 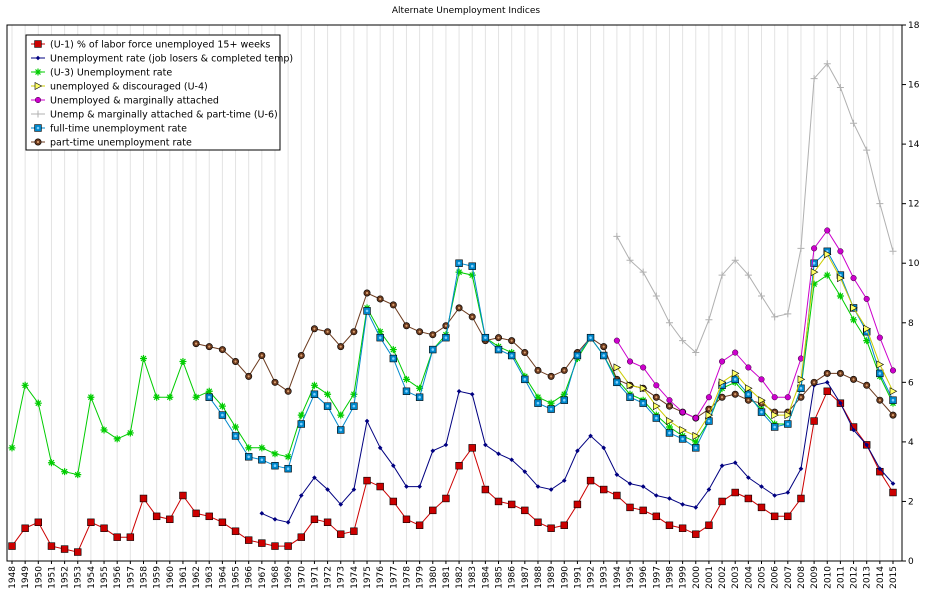 What do you see at coordinates (513, 577) in the screenshot?
I see `x-tick-label: 1986` at bounding box center [513, 577].